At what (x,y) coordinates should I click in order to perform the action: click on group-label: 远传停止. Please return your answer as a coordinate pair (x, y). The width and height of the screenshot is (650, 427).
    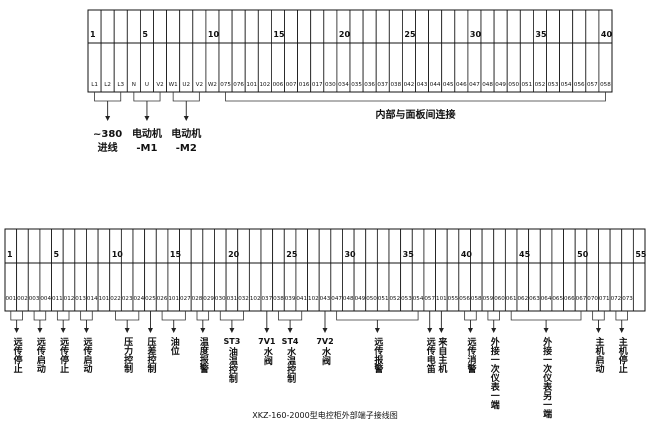
    Looking at the image, I should click on (63, 355).